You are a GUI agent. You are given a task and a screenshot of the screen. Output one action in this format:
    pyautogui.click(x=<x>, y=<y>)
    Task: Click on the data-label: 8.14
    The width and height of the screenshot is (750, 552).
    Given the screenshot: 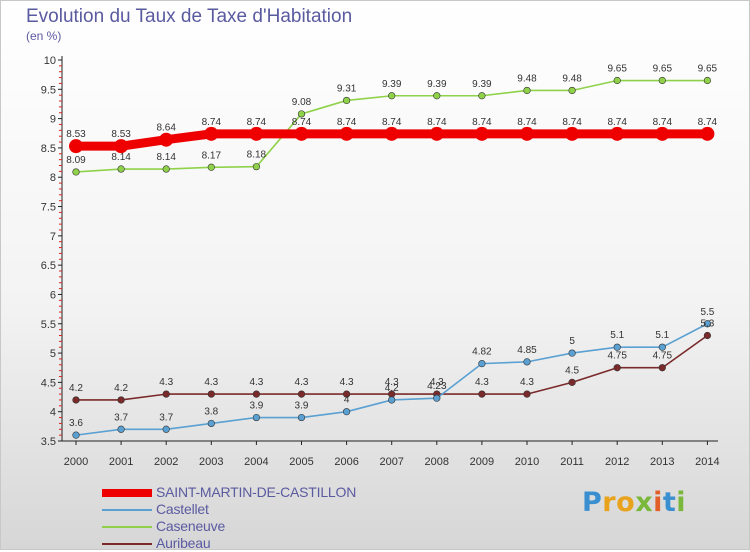 What is the action you would take?
    pyautogui.click(x=121, y=157)
    